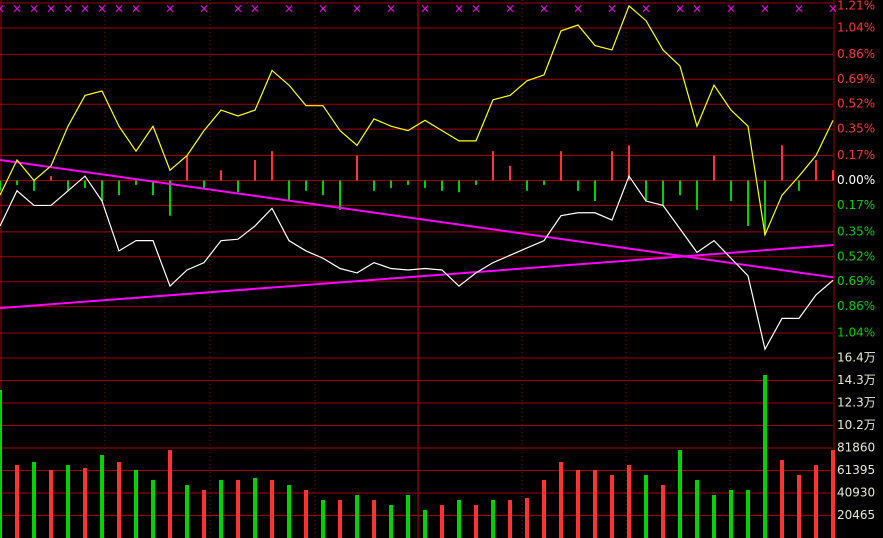 The image size is (883, 538). I want to click on y-tick-label: 10.2万, so click(856, 425).